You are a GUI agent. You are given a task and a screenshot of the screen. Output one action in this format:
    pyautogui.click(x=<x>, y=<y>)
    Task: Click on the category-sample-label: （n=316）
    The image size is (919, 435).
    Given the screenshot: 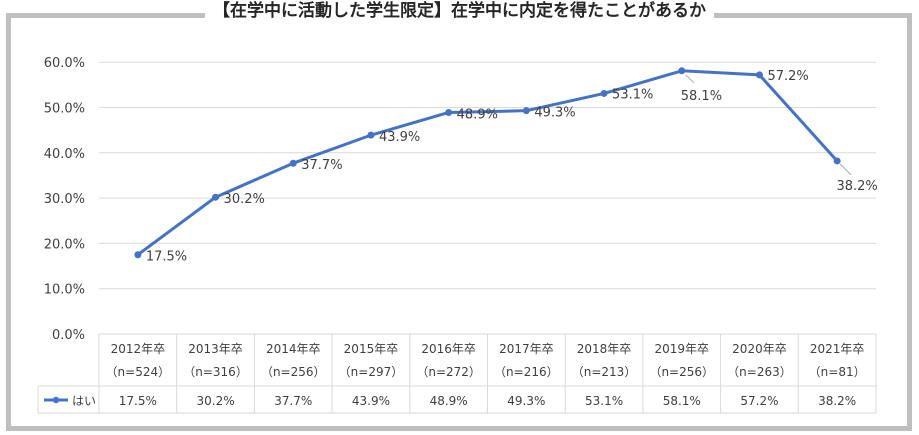 What is the action you would take?
    pyautogui.click(x=215, y=372)
    